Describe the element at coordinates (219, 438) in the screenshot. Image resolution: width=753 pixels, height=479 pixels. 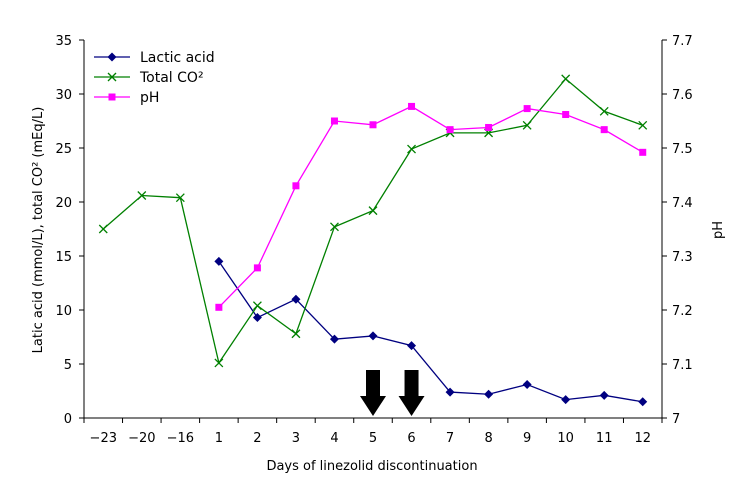
I see `x-tick-label: 1` at that location.